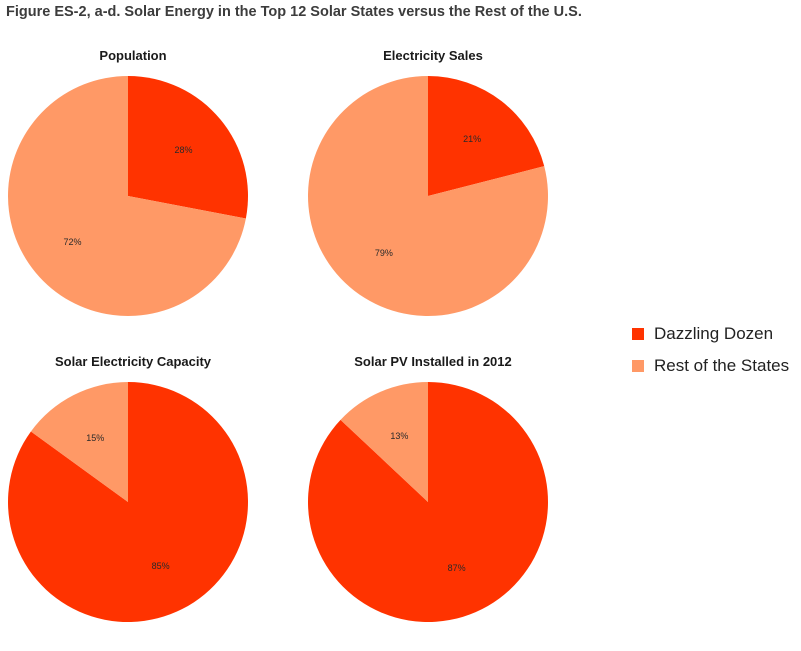 The width and height of the screenshot is (801, 651). I want to click on slice-label: 15%, so click(95, 438).